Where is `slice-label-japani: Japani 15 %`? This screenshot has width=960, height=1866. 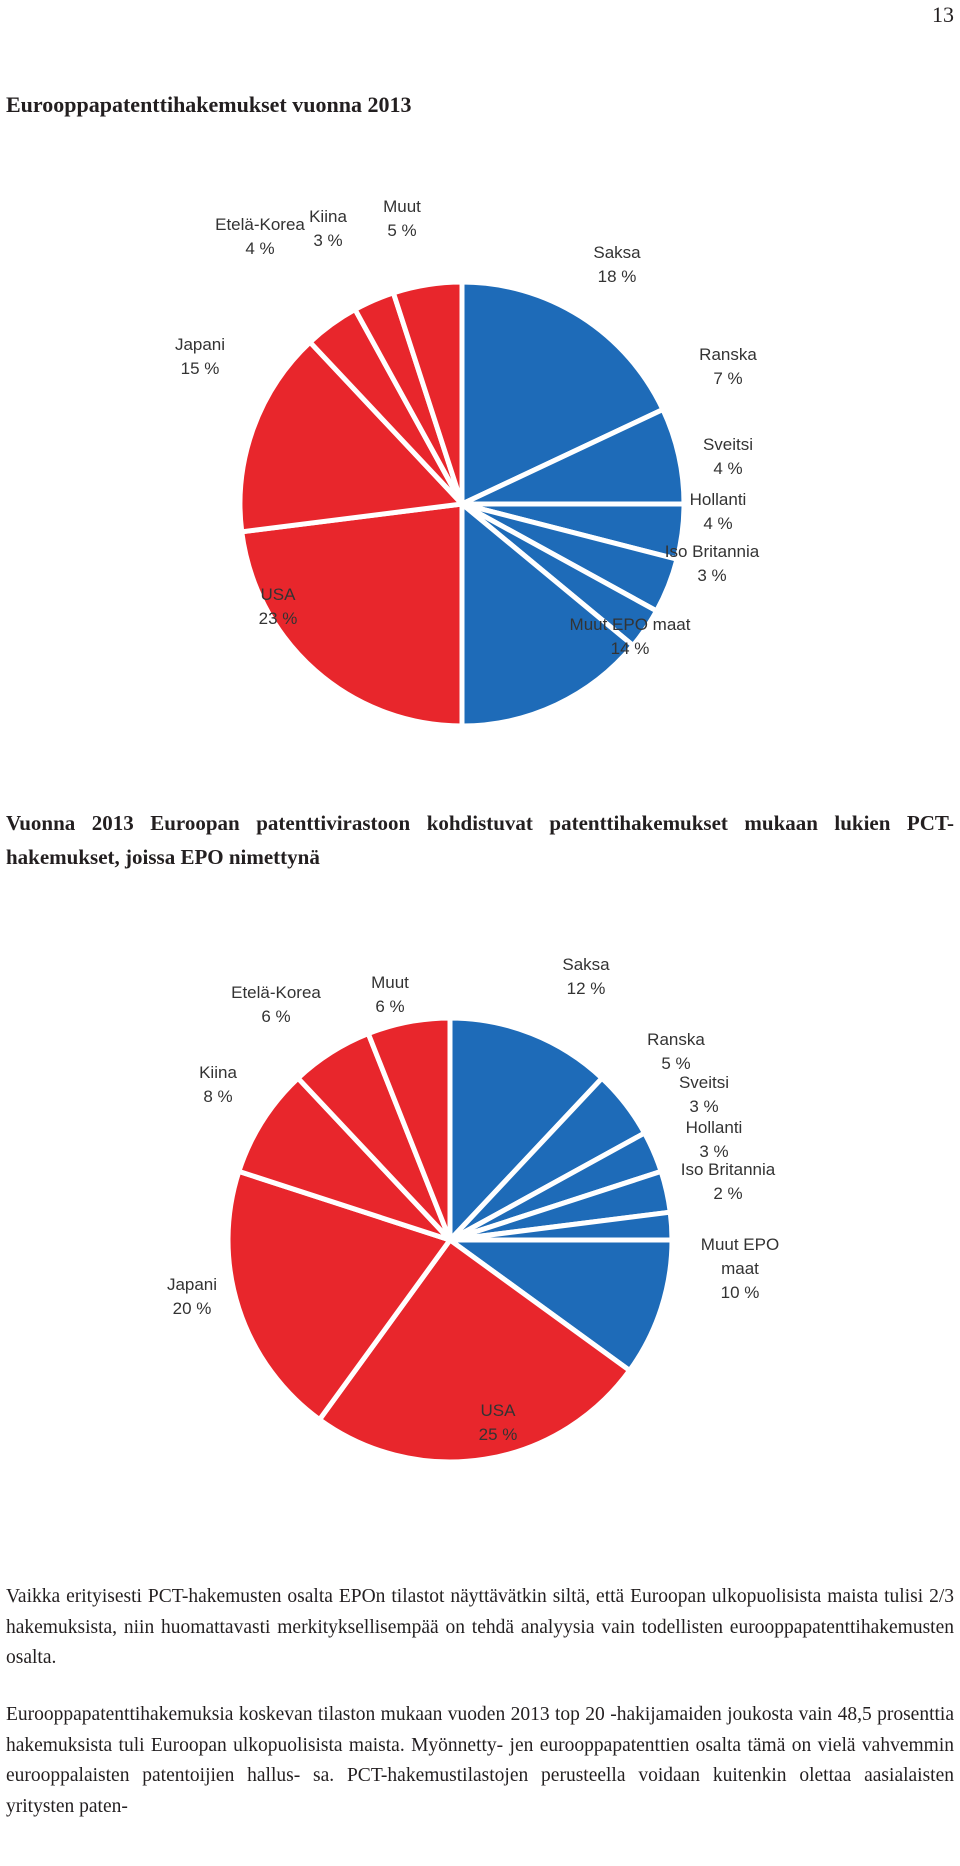 slice-label-japani: Japani 15 % is located at coordinates (200, 356).